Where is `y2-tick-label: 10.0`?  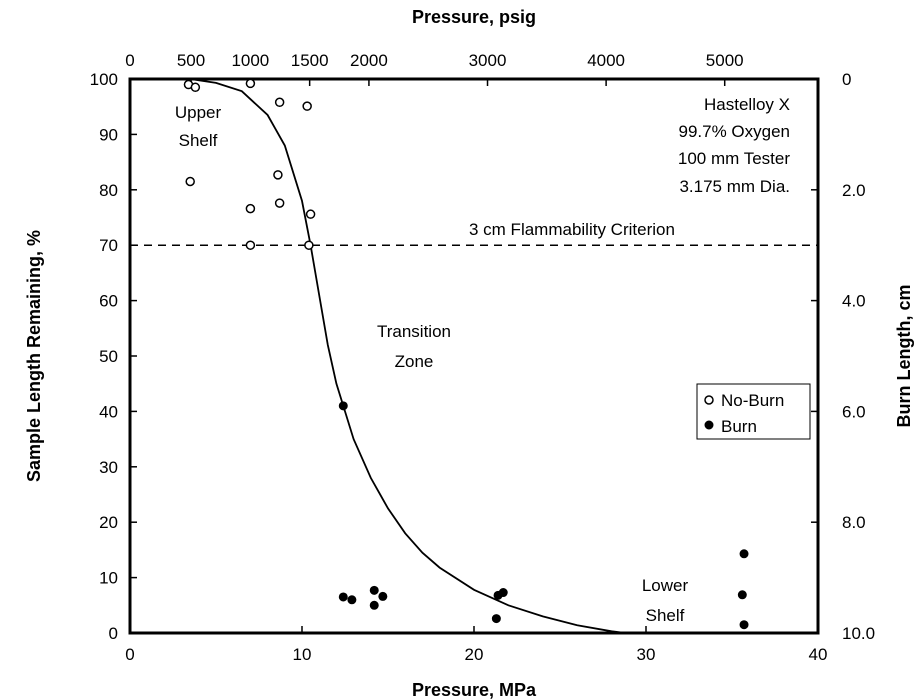
y2-tick-label: 10.0 is located at coordinates (858, 633).